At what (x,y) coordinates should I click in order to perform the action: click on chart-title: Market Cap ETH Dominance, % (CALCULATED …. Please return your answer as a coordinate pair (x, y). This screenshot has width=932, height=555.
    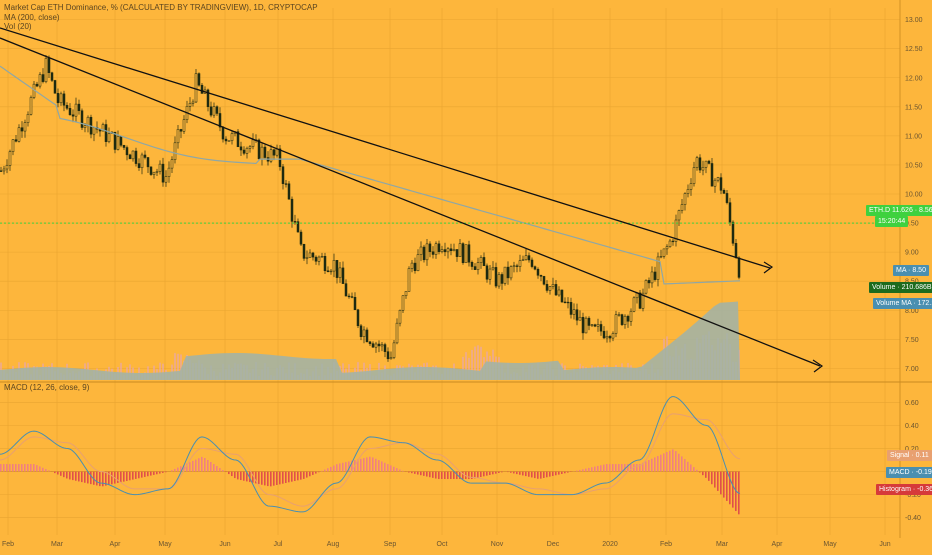
    Looking at the image, I should click on (161, 7).